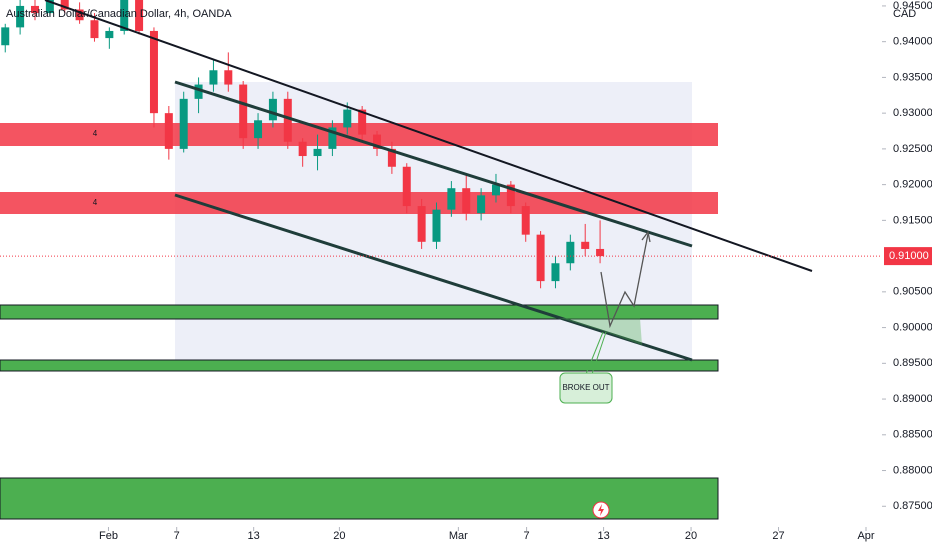 The width and height of the screenshot is (932, 550). Describe the element at coordinates (912, 113) in the screenshot. I see `y-tick-label: 0.93000` at that location.